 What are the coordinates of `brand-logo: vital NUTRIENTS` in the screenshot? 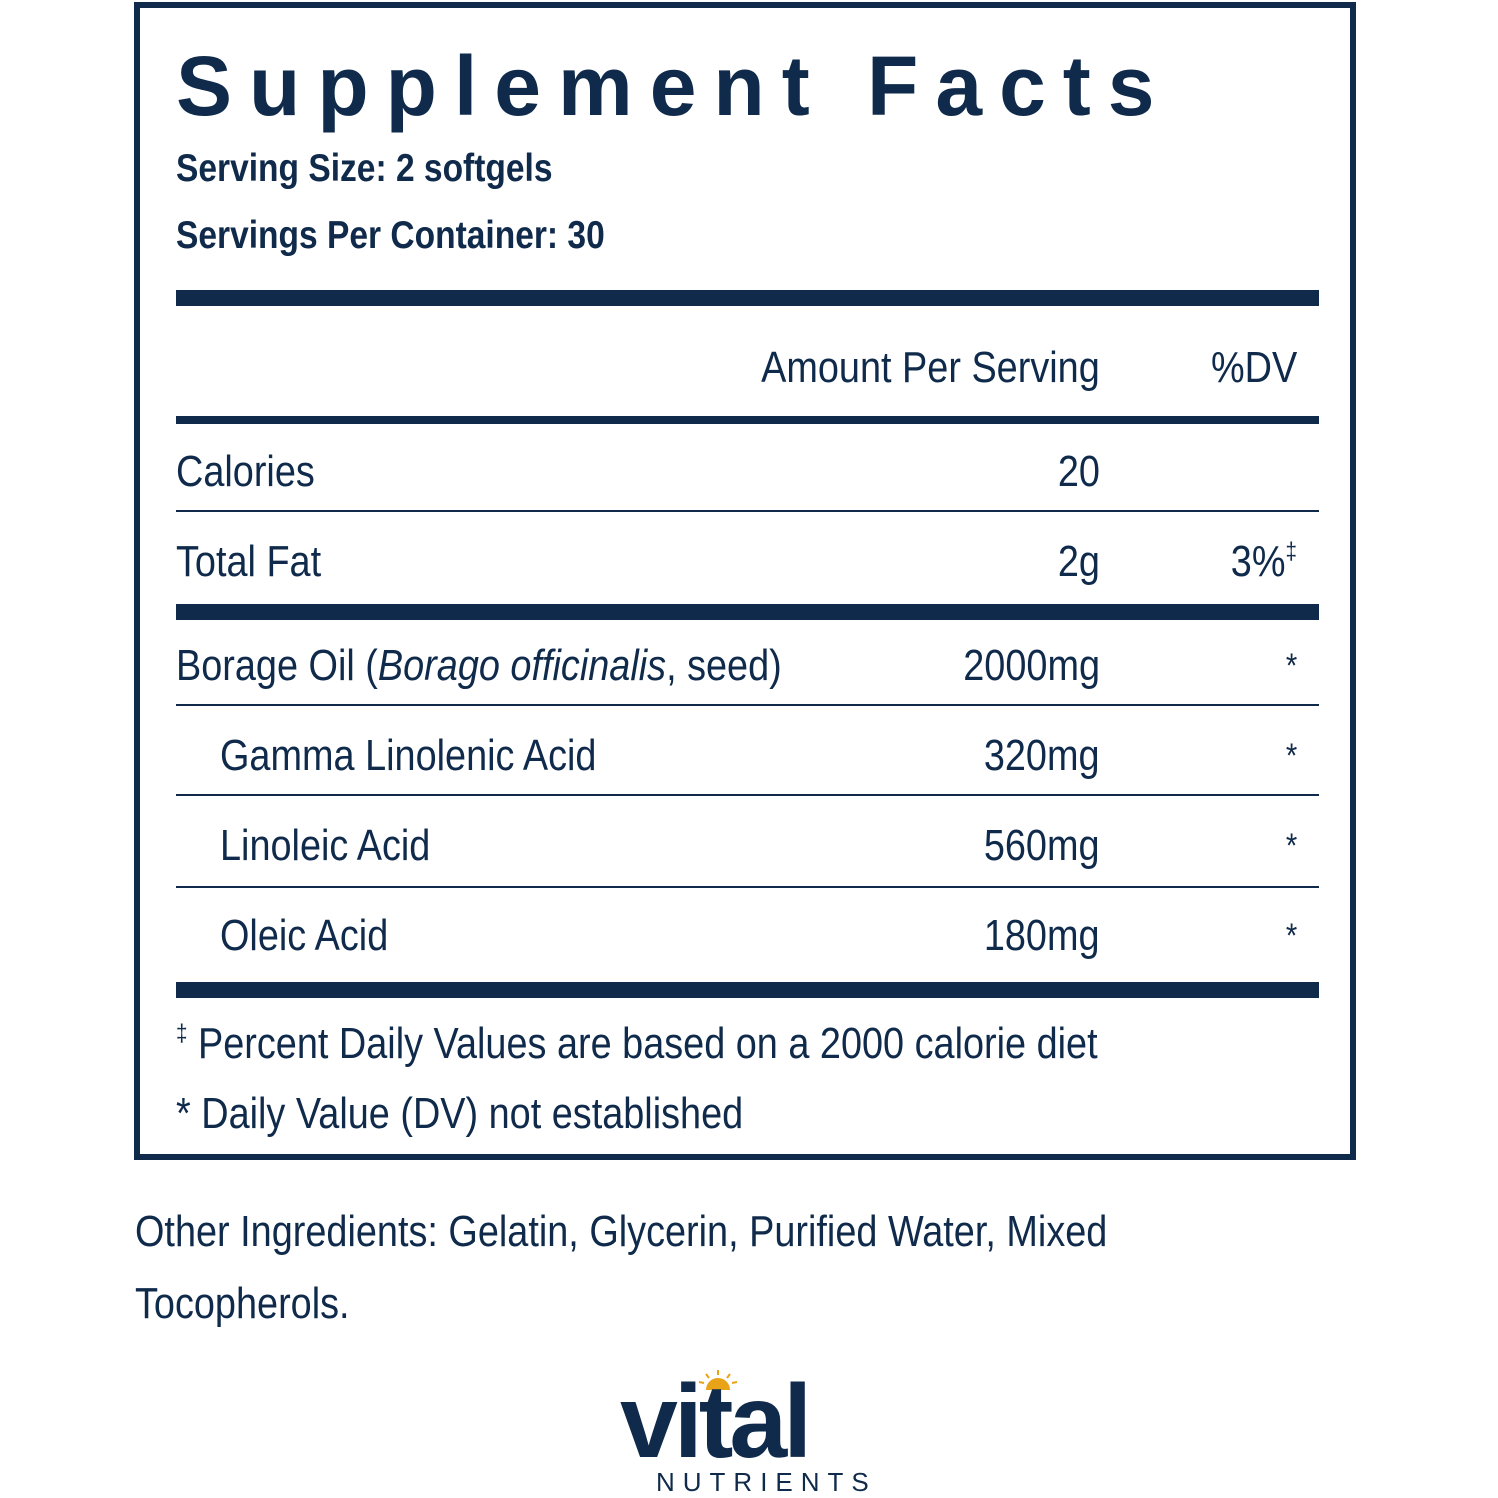 It's located at (750, 1430).